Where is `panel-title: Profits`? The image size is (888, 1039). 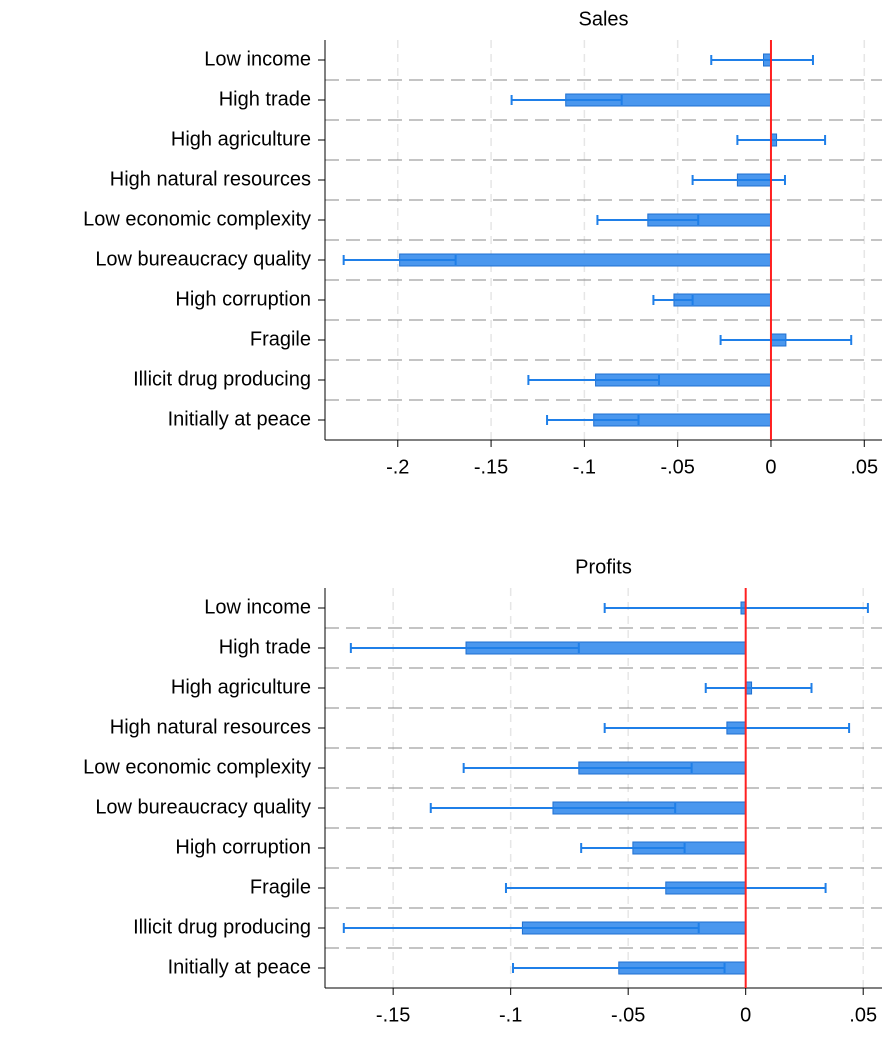 panel-title: Profits is located at coordinates (603, 567).